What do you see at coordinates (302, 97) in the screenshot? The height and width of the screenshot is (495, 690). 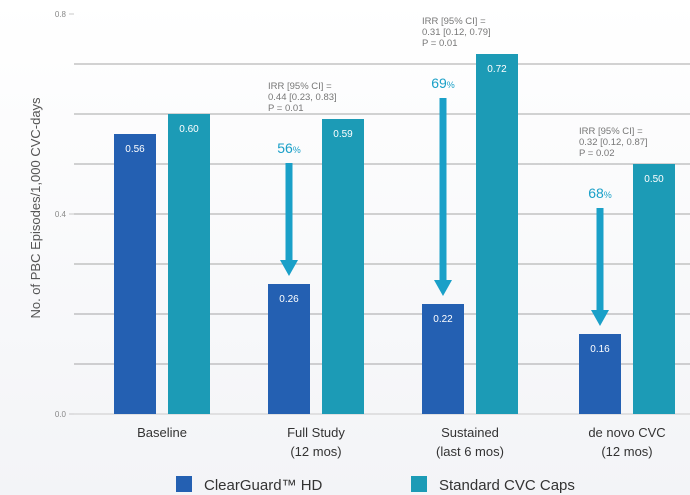 I see `irr-annotation-line: 0.44 [0.23, 0.83]` at bounding box center [302, 97].